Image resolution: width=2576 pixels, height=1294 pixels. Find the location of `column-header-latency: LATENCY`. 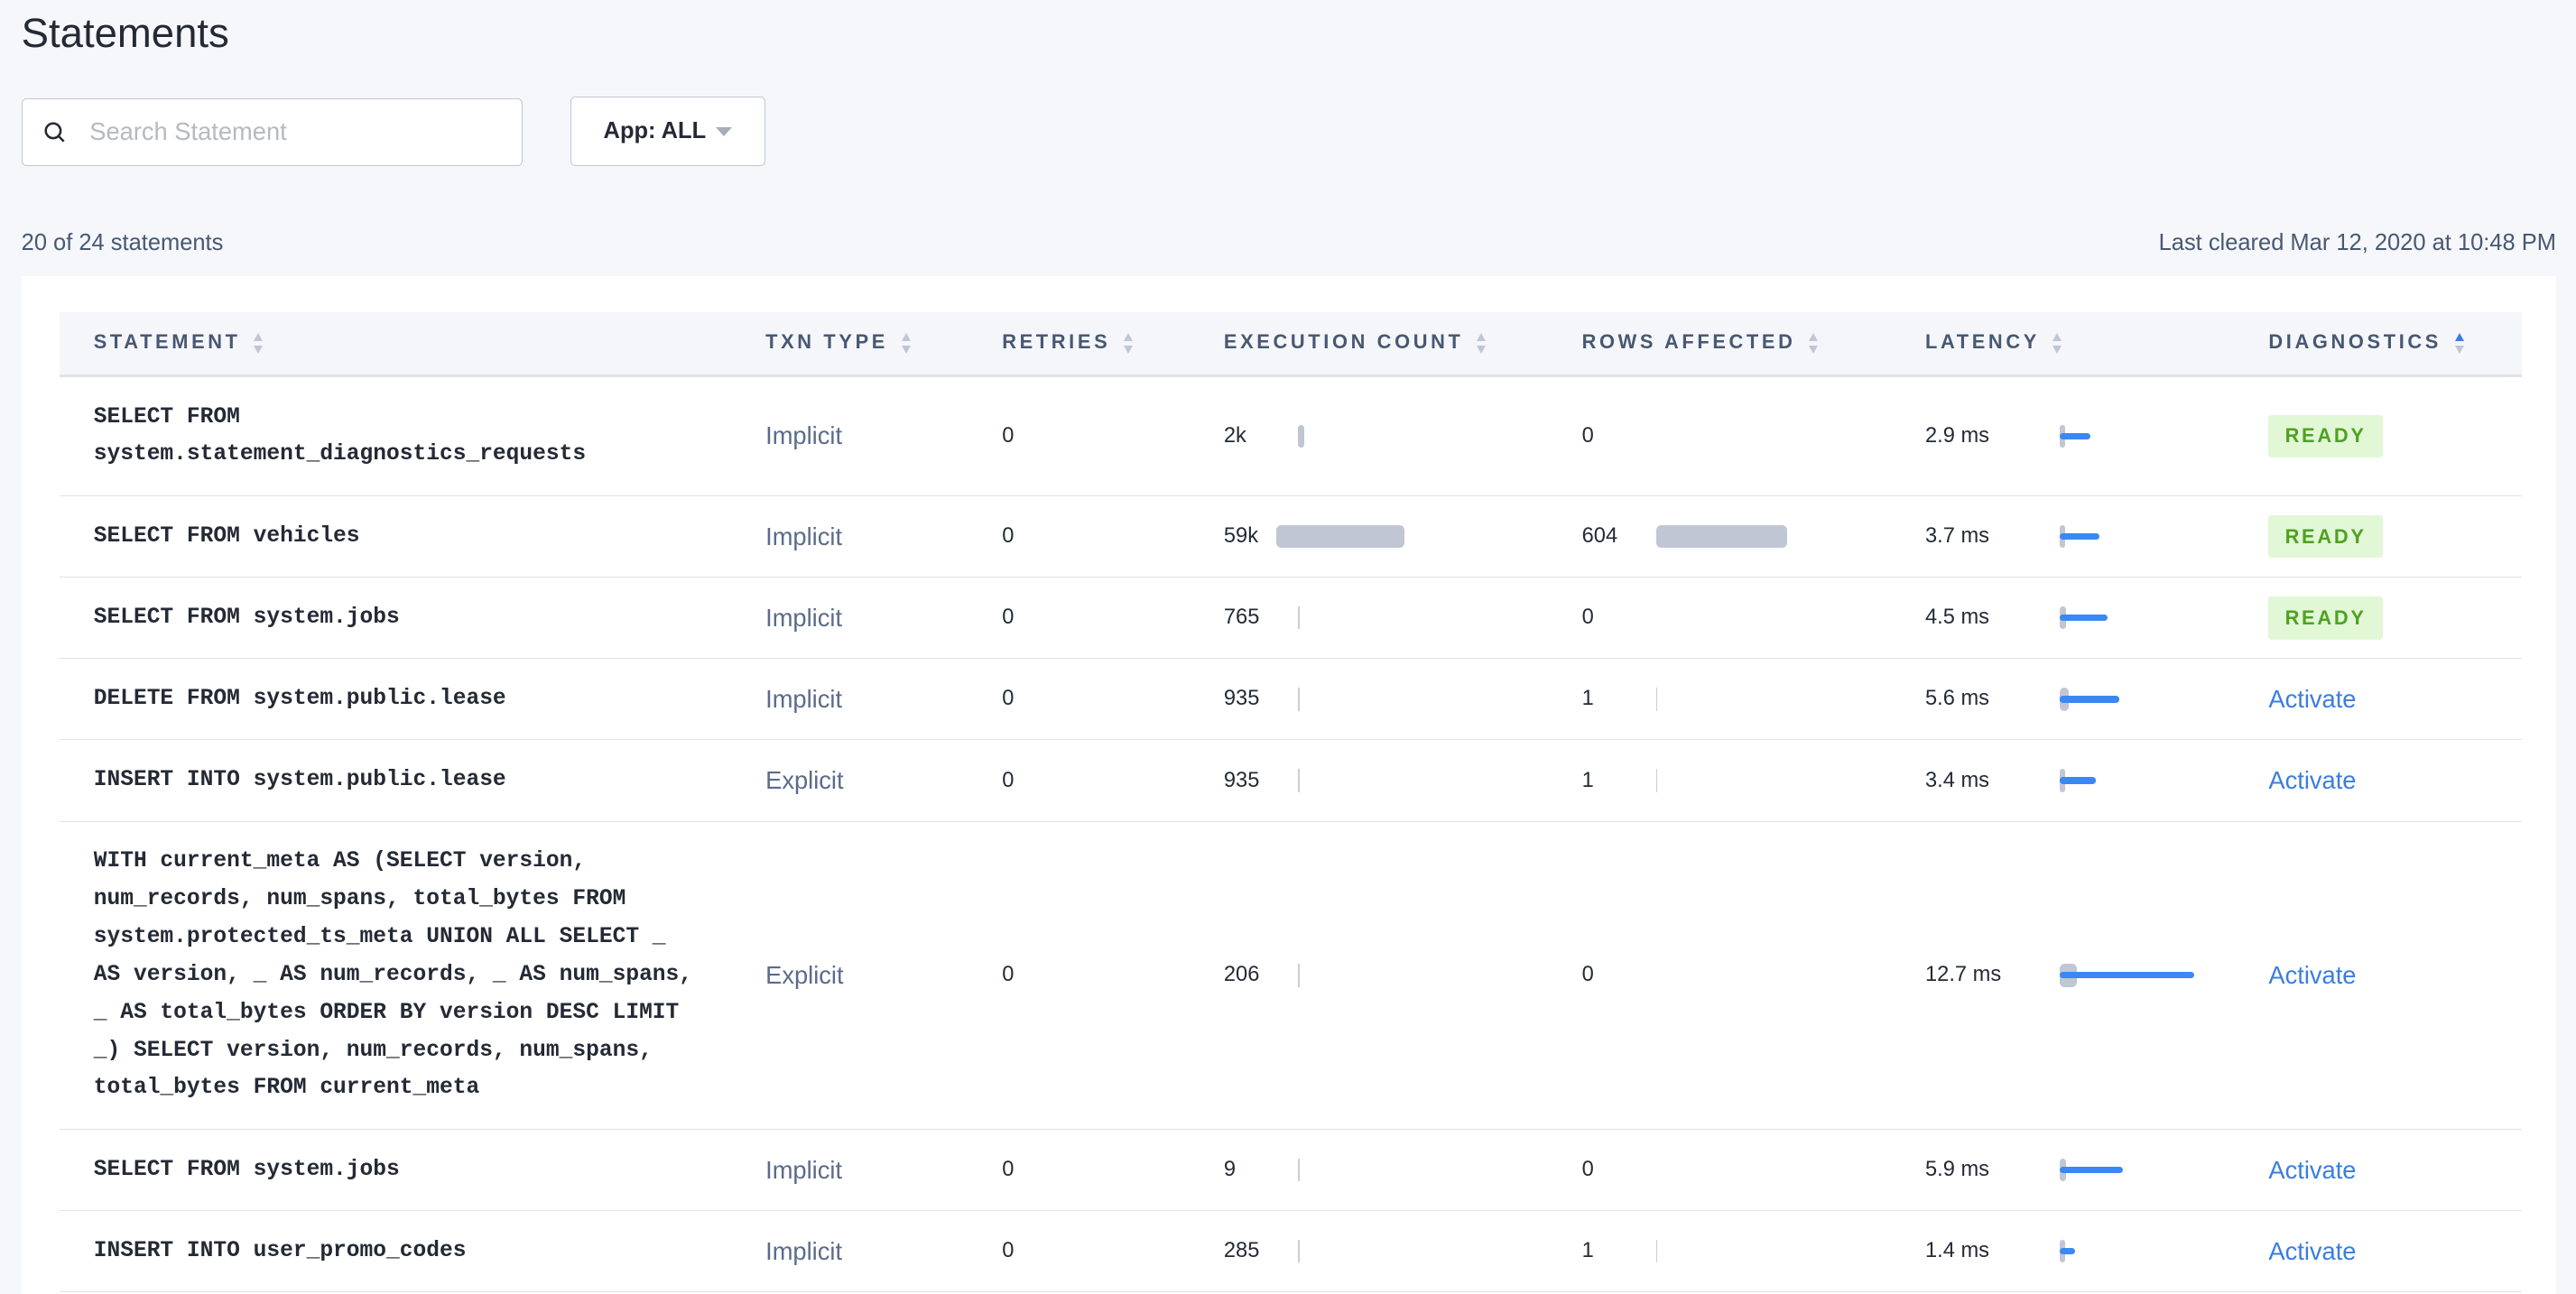

column-header-latency: LATENCY is located at coordinates (2097, 344).